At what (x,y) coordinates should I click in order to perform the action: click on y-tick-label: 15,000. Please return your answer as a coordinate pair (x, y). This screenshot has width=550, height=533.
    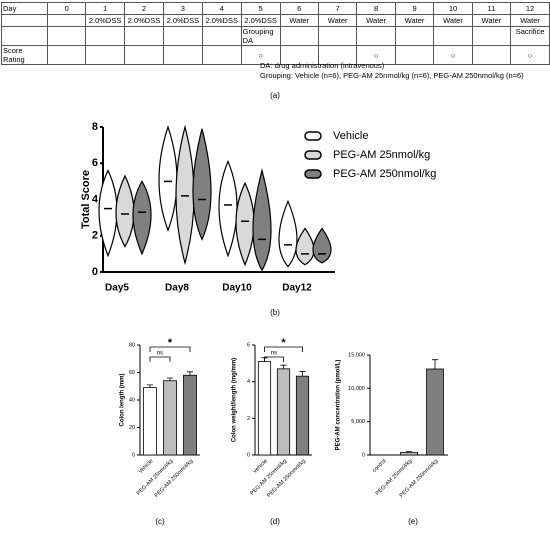
    Looking at the image, I should click on (356, 355).